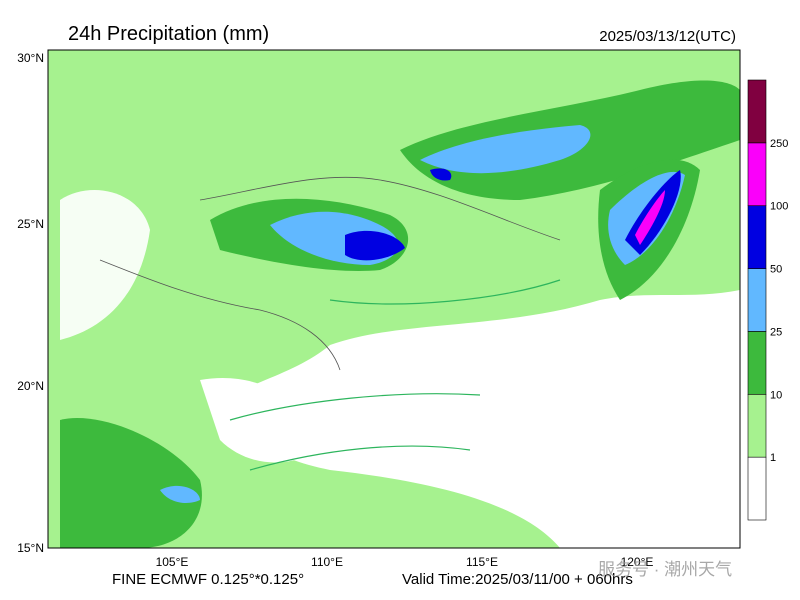  What do you see at coordinates (773, 458) in the screenshot?
I see `colorbar-label: 1` at bounding box center [773, 458].